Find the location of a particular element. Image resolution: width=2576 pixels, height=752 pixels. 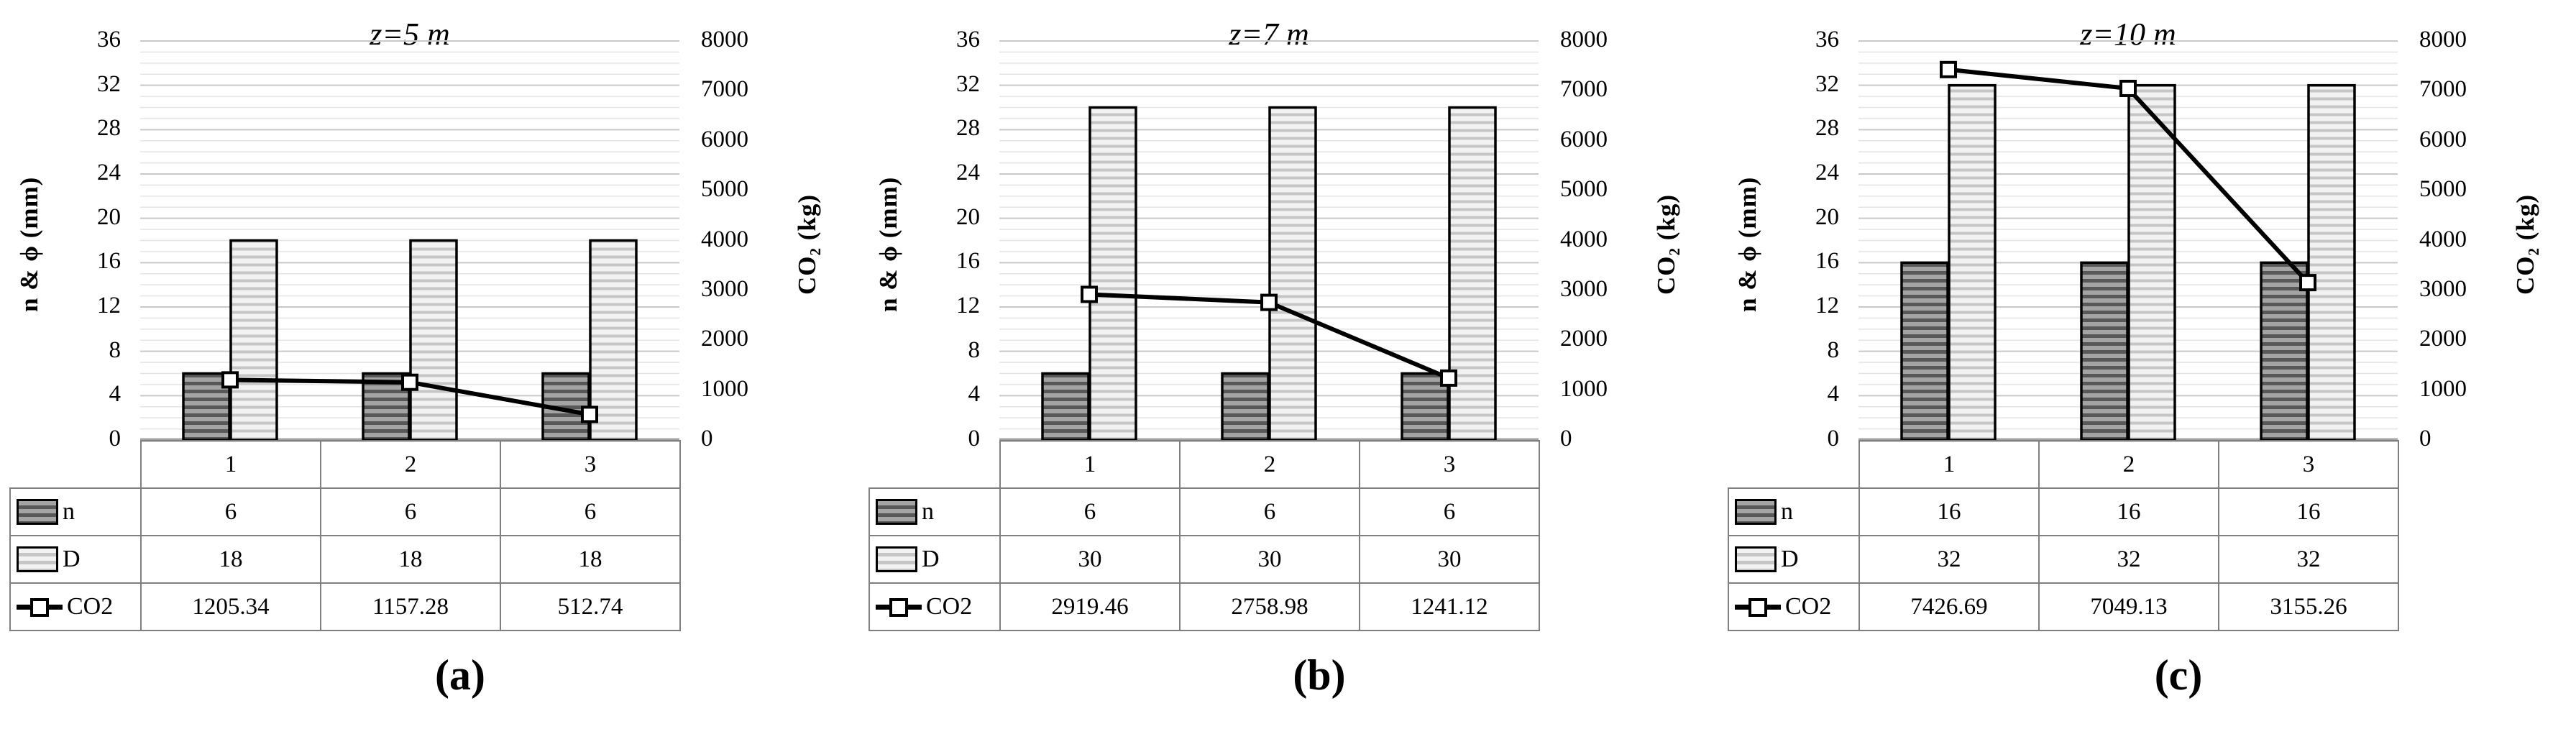

table-value-CO2-2: 2758.98 is located at coordinates (1269, 606).